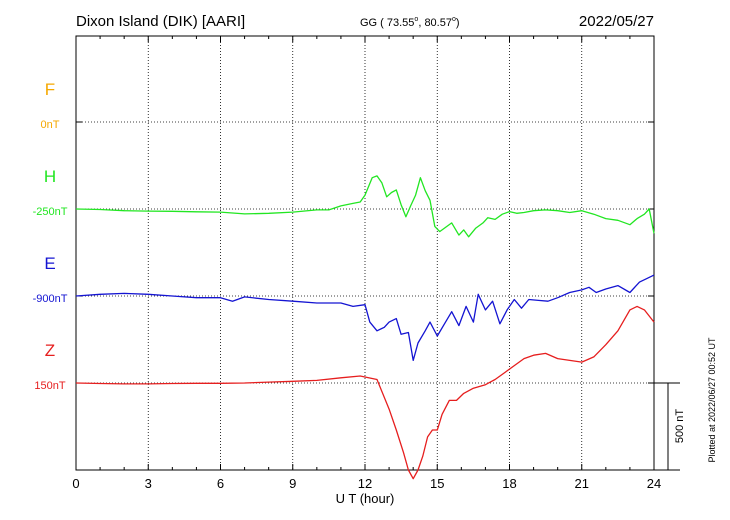 This screenshot has width=730, height=520. I want to click on x-tick-label: 6, so click(220, 483).